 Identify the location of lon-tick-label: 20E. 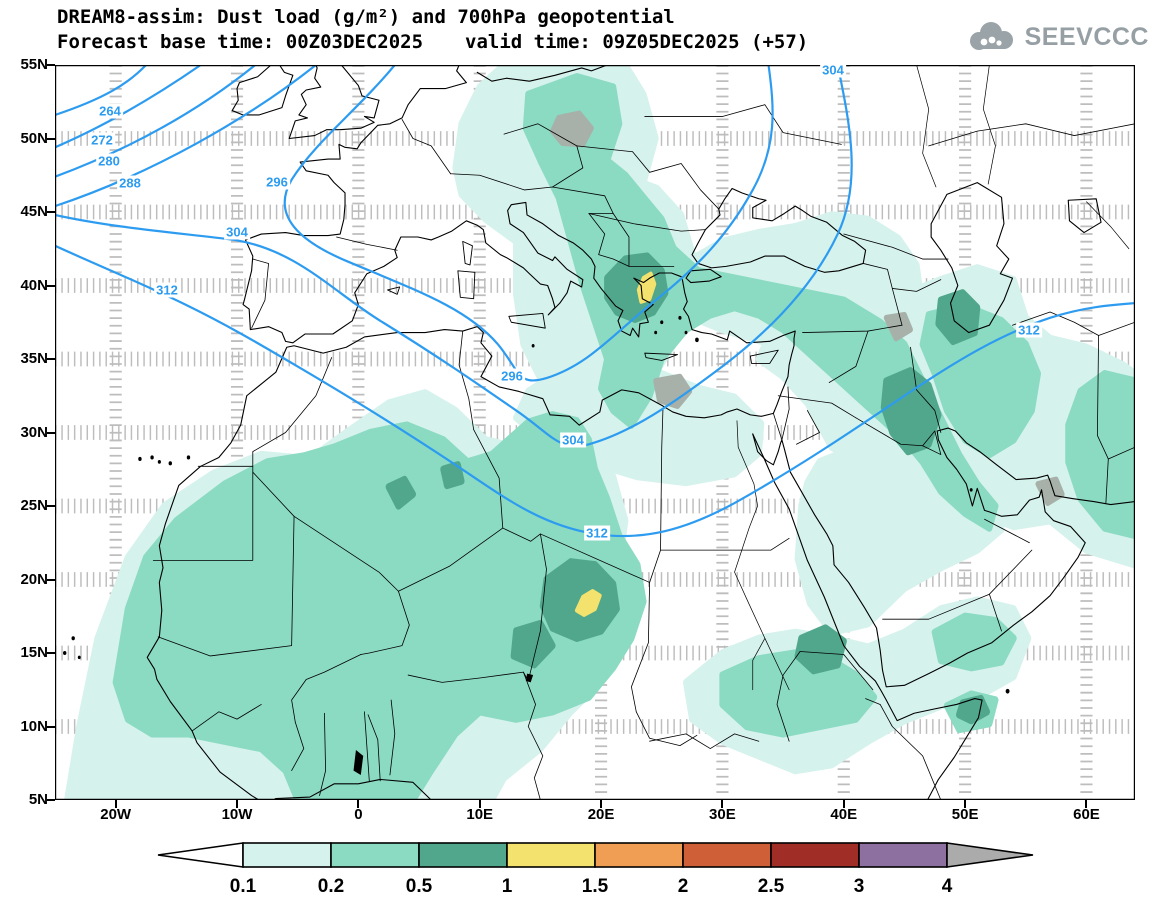
(601, 814).